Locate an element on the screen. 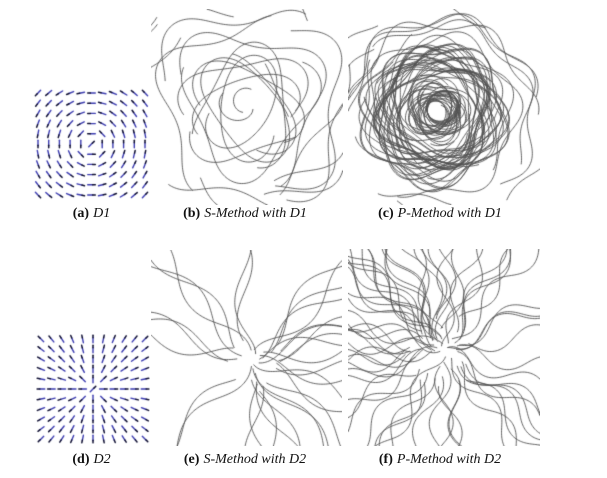 This screenshot has width=607, height=478. panel-caption-label: (a) is located at coordinates (81, 213).